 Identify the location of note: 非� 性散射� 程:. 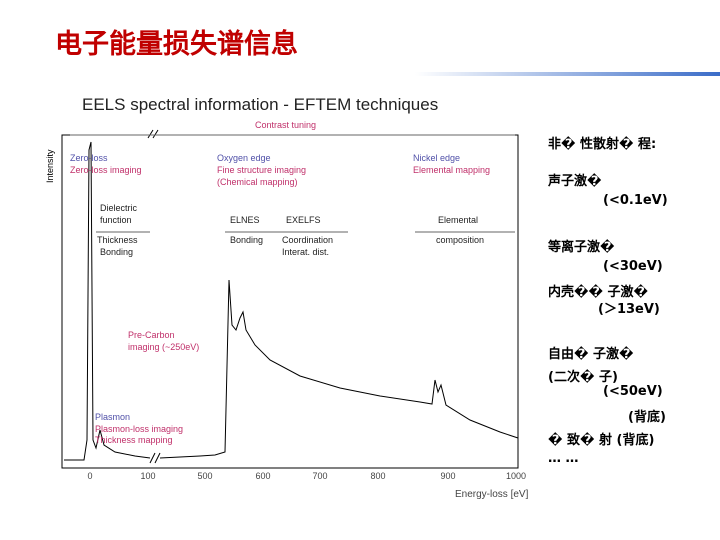
(602, 144).